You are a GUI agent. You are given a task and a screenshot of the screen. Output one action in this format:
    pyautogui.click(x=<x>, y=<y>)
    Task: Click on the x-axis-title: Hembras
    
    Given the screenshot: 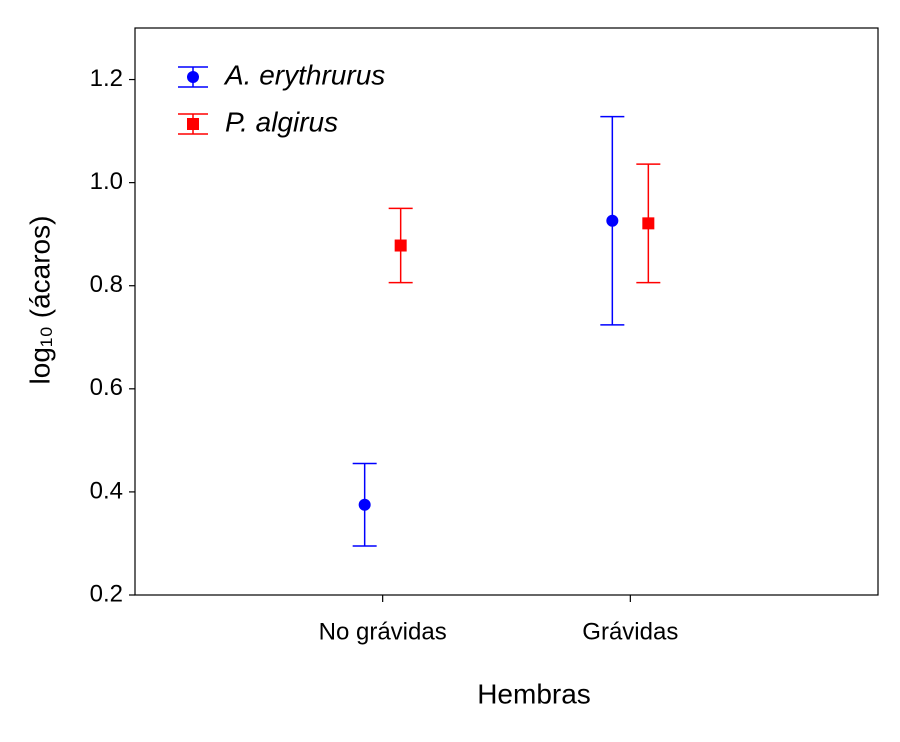 What is the action you would take?
    pyautogui.click(x=534, y=693)
    